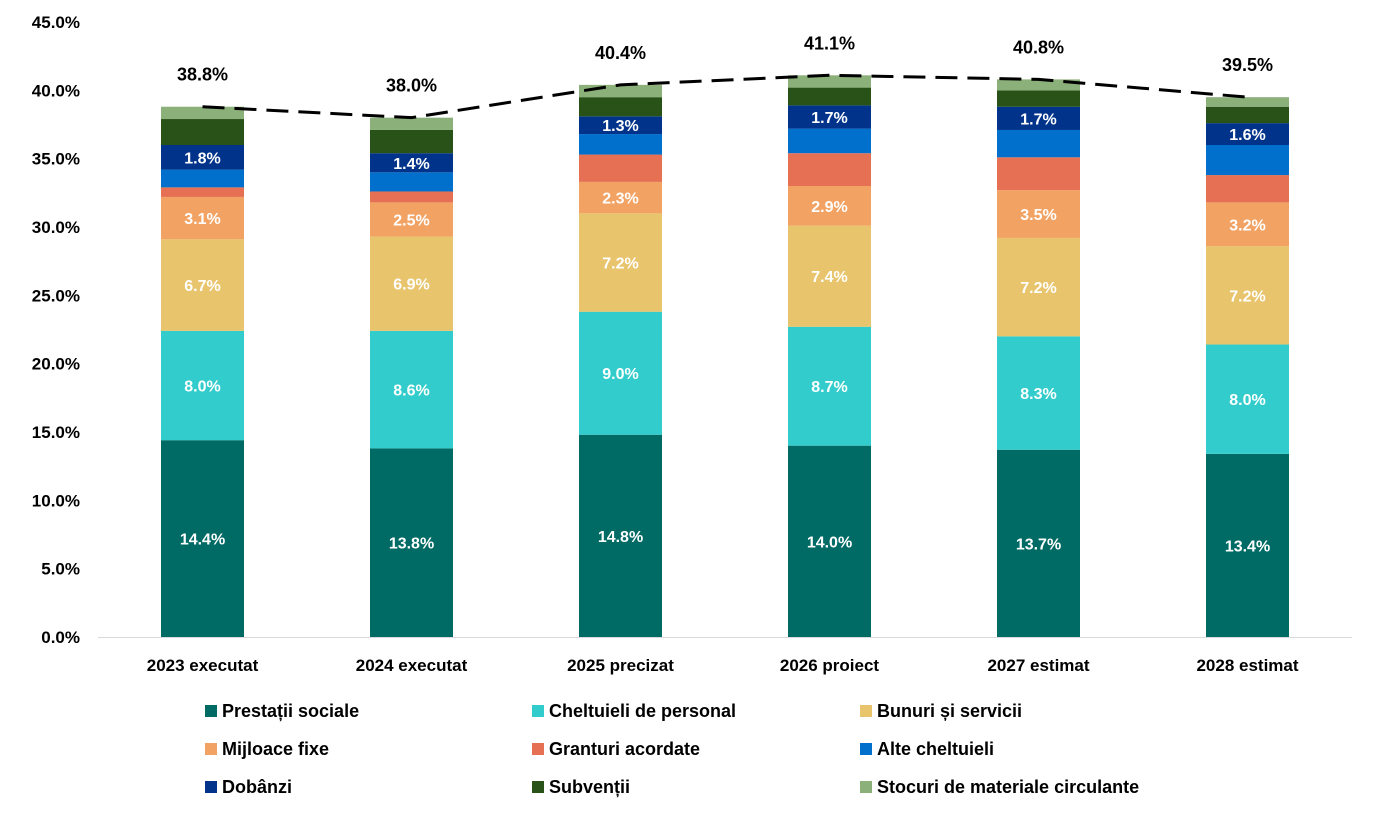 The height and width of the screenshot is (818, 1375). I want to click on data-label: 8.7%, so click(829, 387).